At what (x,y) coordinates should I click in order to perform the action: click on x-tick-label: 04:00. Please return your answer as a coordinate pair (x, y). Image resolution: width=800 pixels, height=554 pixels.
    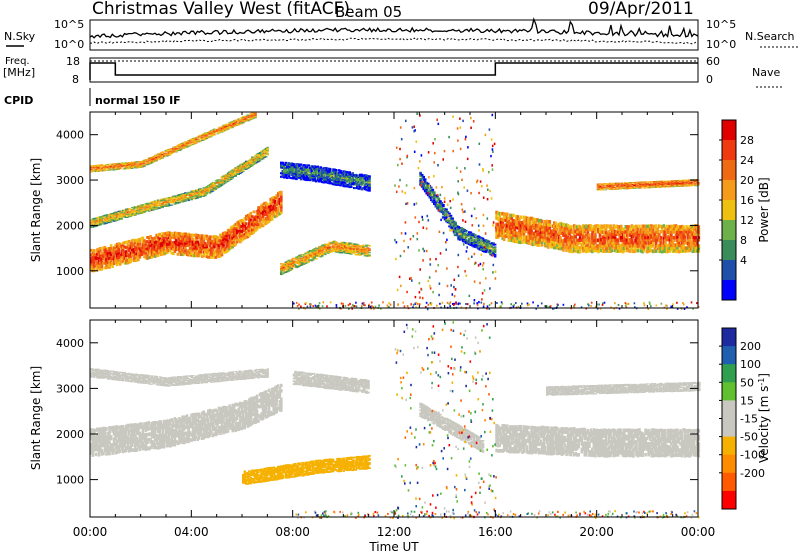
    Looking at the image, I should click on (191, 532).